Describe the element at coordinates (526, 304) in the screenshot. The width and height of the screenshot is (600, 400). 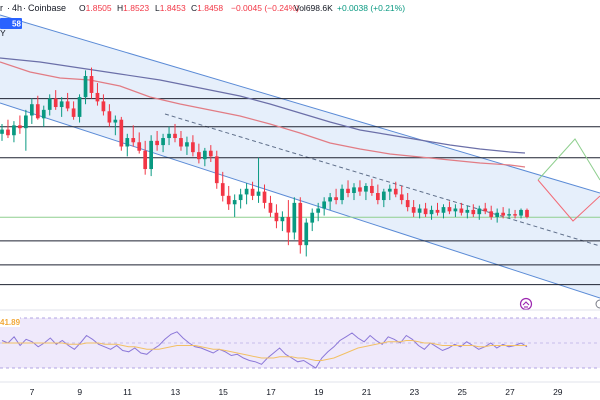
I see `replay-icon` at that location.